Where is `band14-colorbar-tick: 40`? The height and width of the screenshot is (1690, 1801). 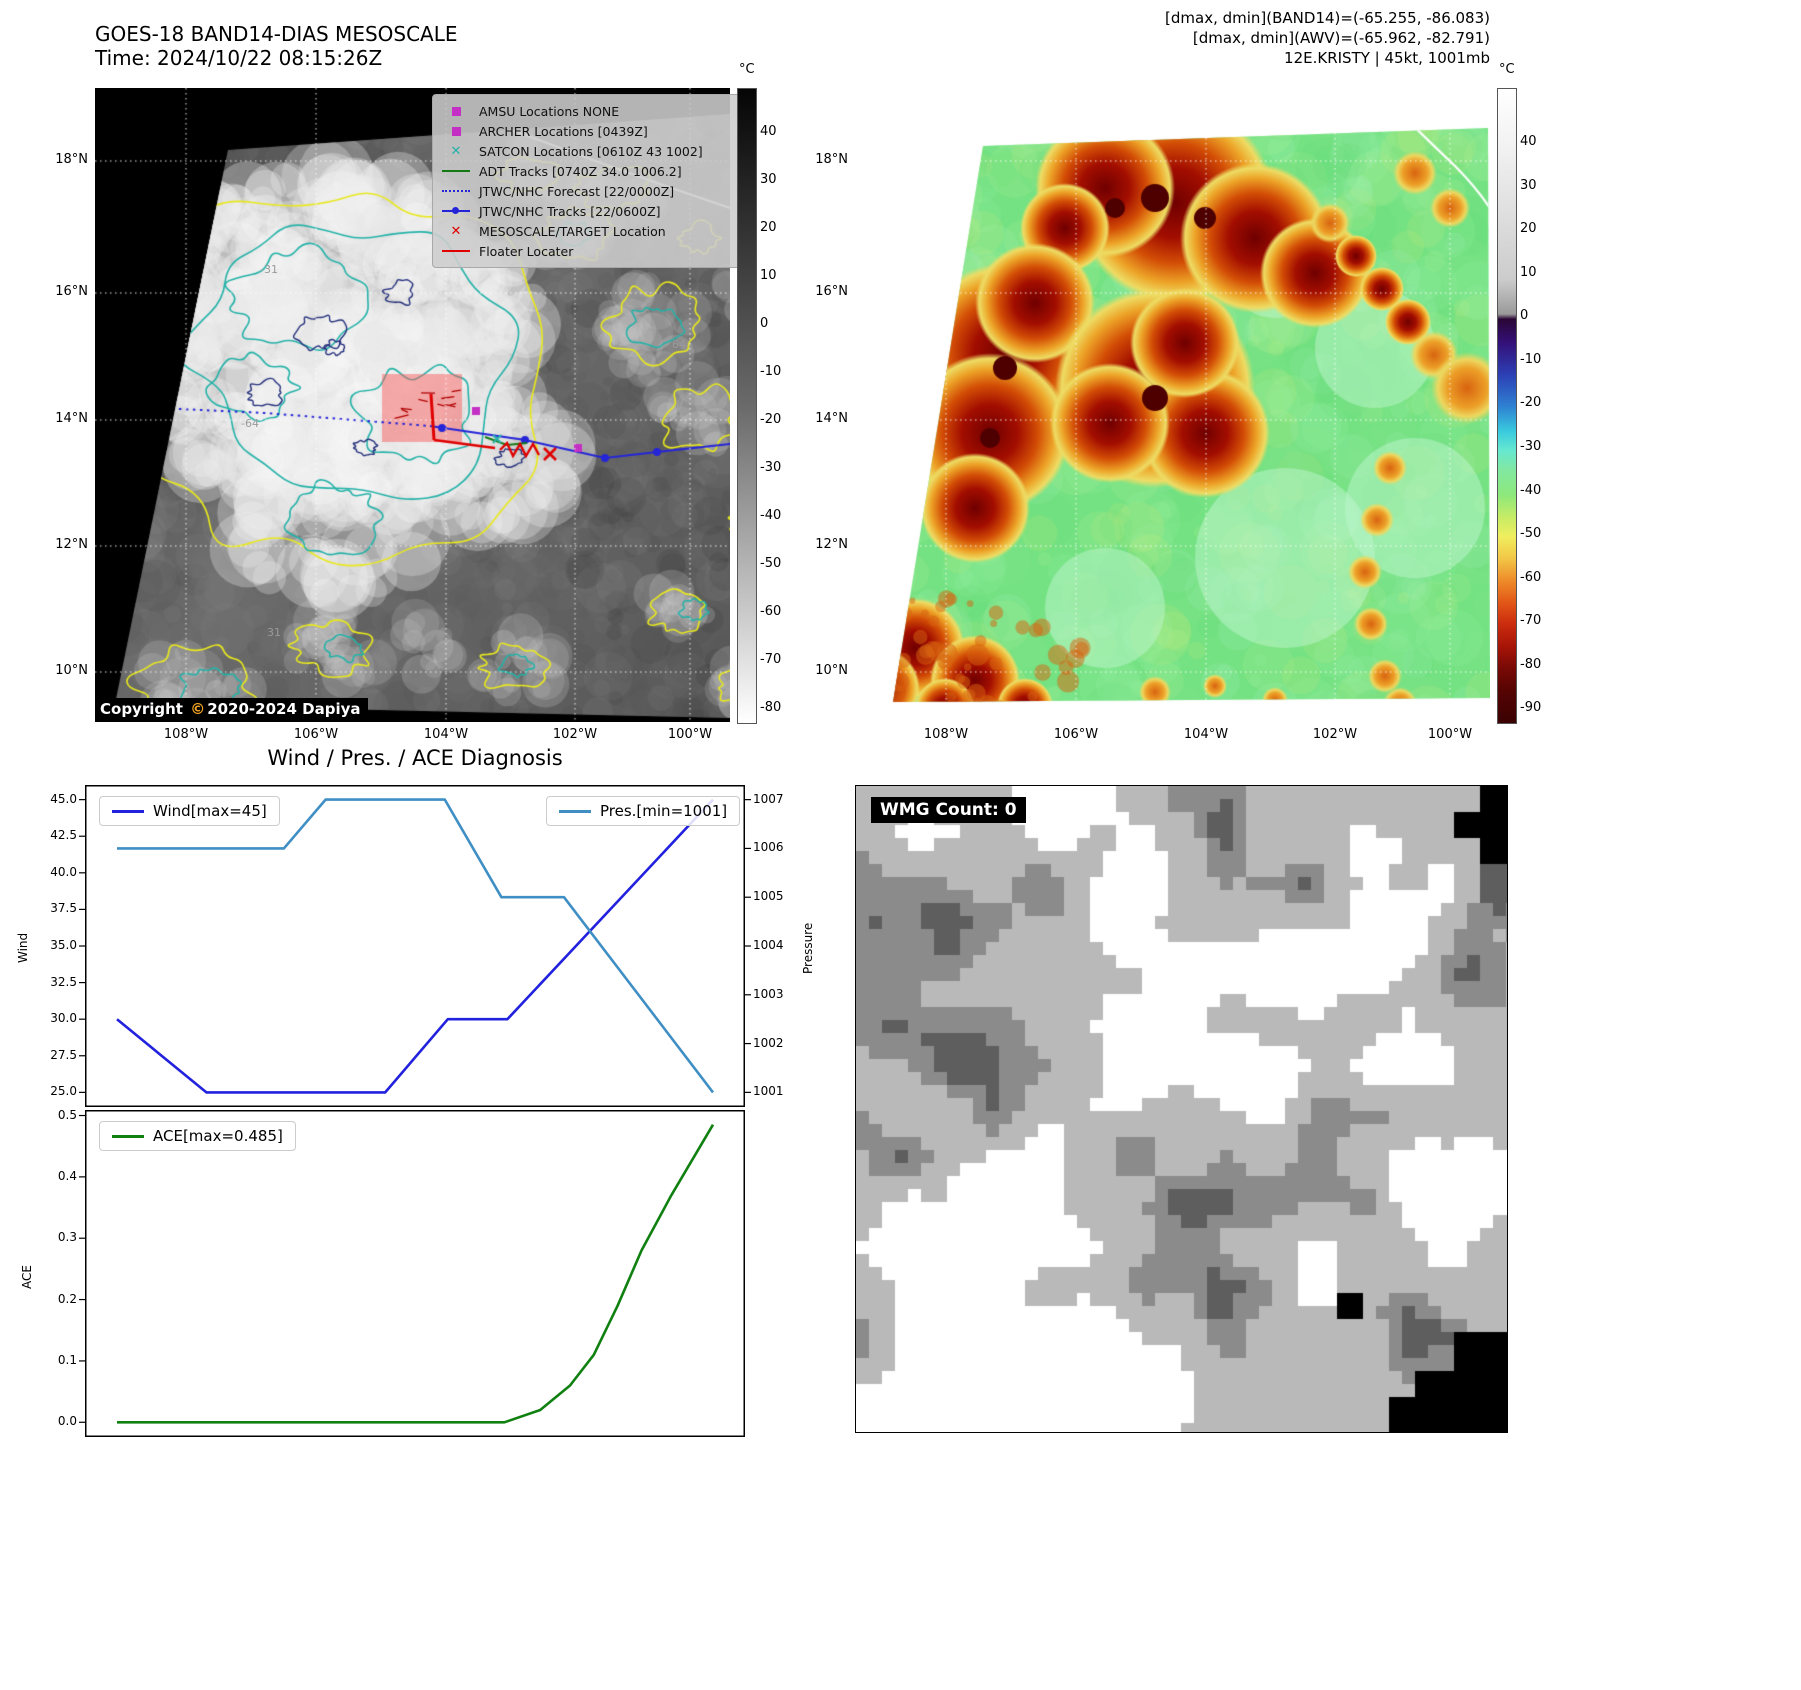 band14-colorbar-tick: 40 is located at coordinates (768, 131).